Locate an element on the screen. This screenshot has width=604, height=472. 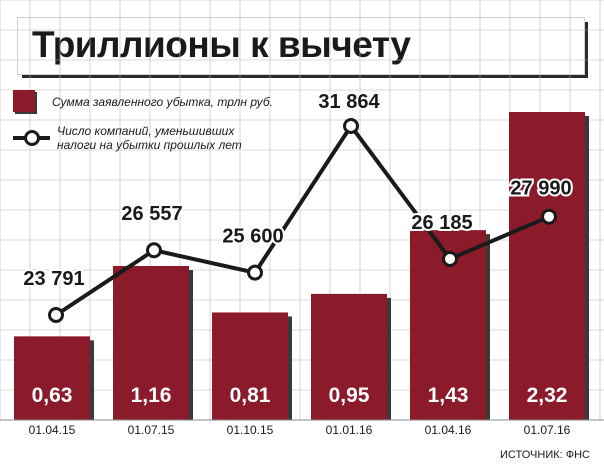
x-tick-label: 01.04.16 is located at coordinates (448, 430).